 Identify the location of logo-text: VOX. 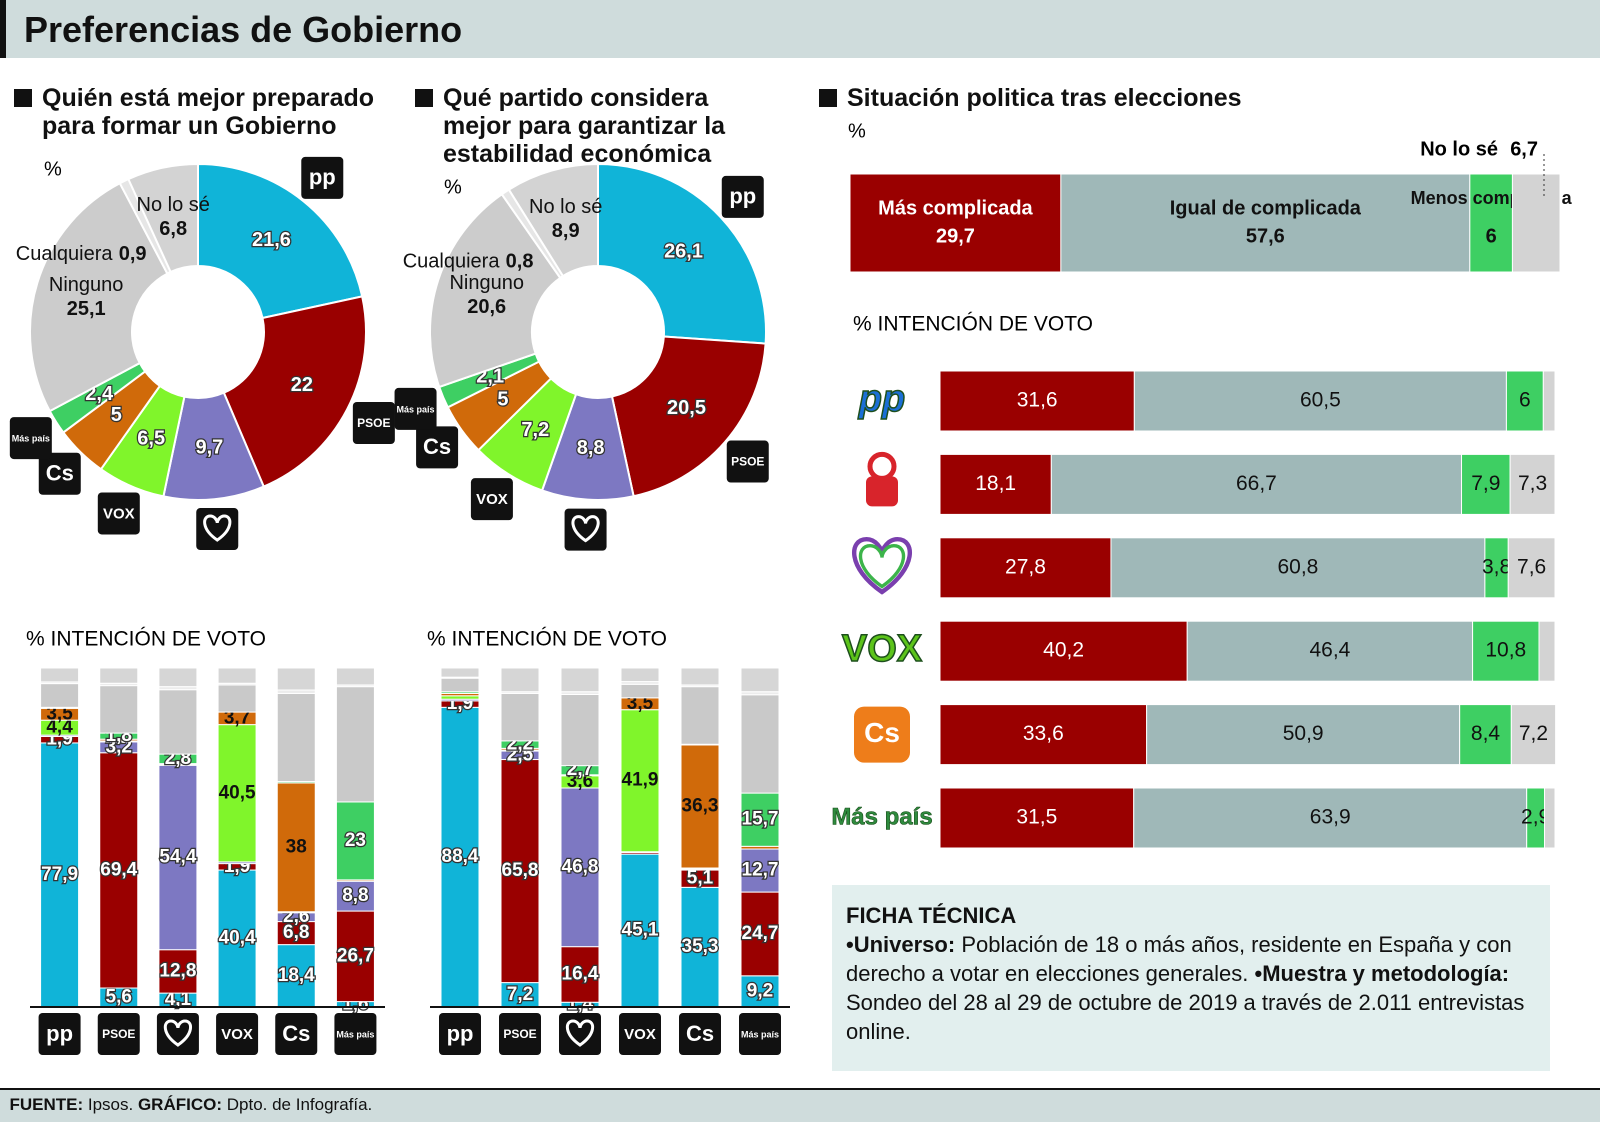
(237, 1034).